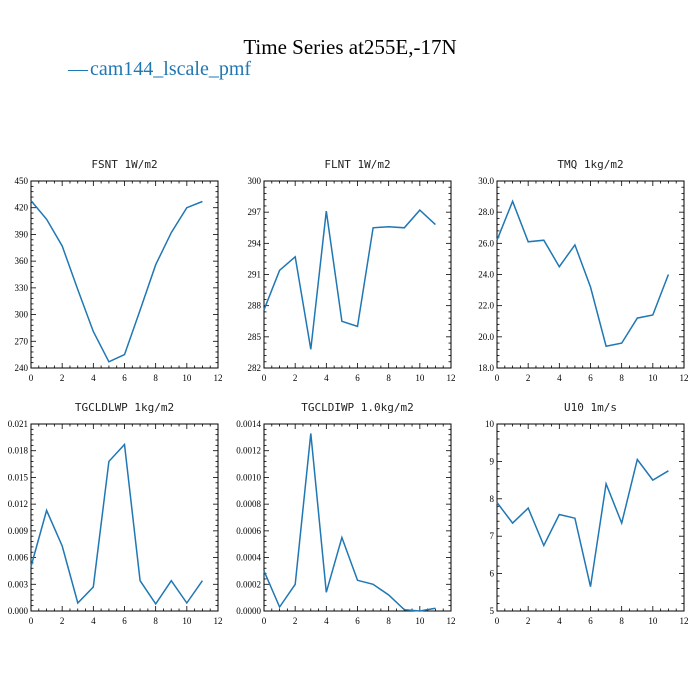  Describe the element at coordinates (255, 275) in the screenshot. I see `y-tick-label: 291` at that location.